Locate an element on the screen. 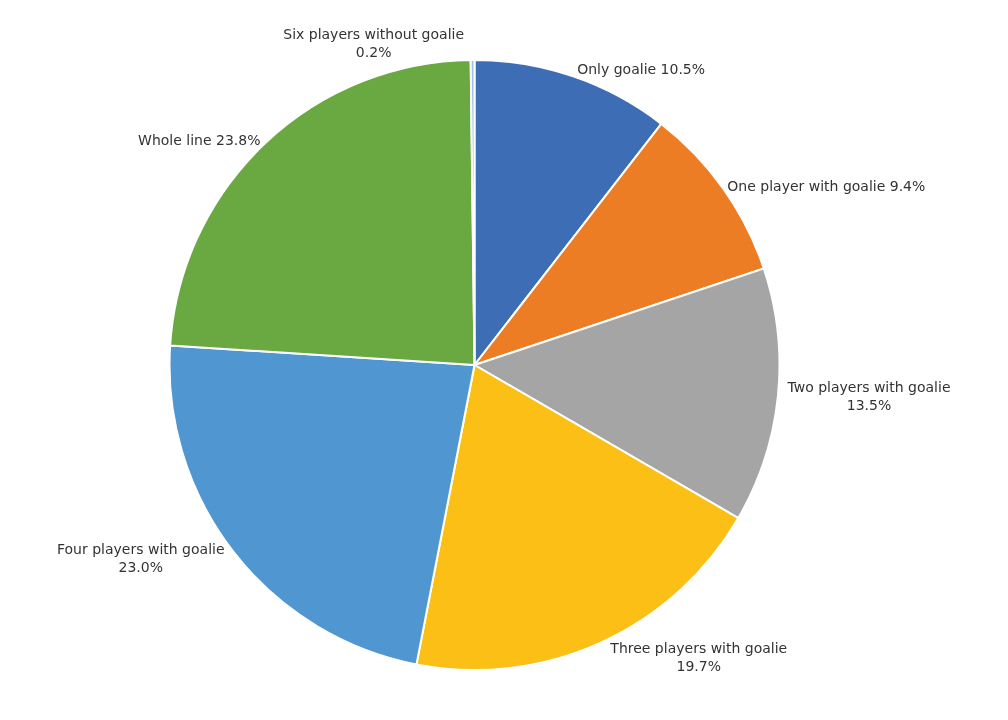 This screenshot has height=720, width=1008. data-label: 13.5% is located at coordinates (869, 405).